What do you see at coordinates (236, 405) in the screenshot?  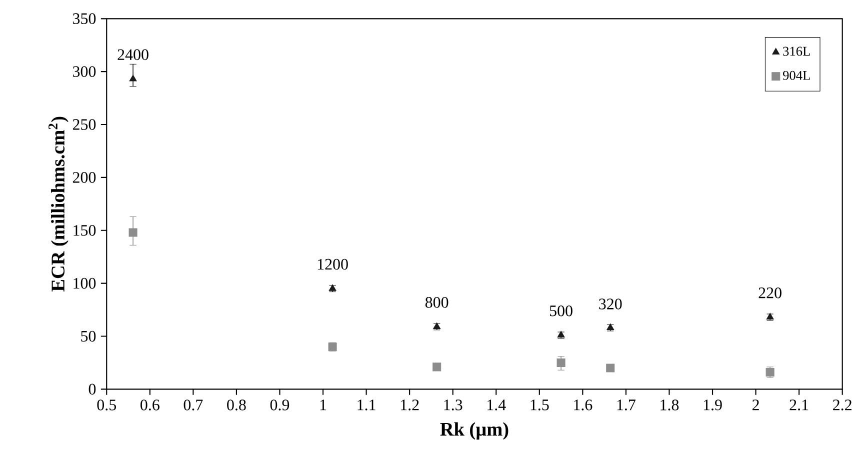 I see `x-tick-label: 0.8` at bounding box center [236, 405].